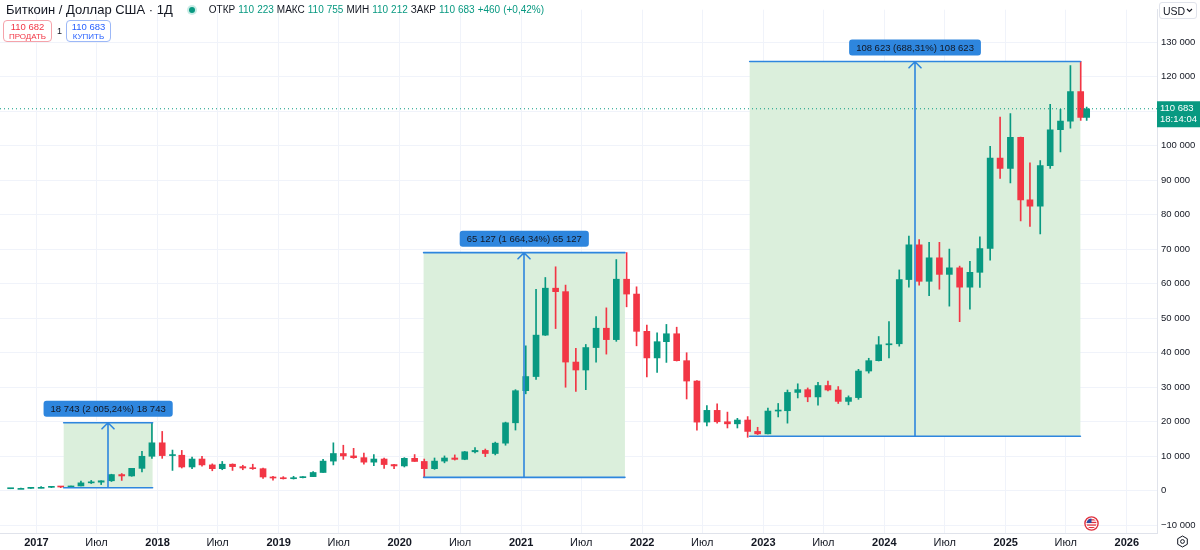 The height and width of the screenshot is (550, 1200). What do you see at coordinates (1164, 490) in the screenshot?
I see `y-tick-label: 0` at bounding box center [1164, 490].